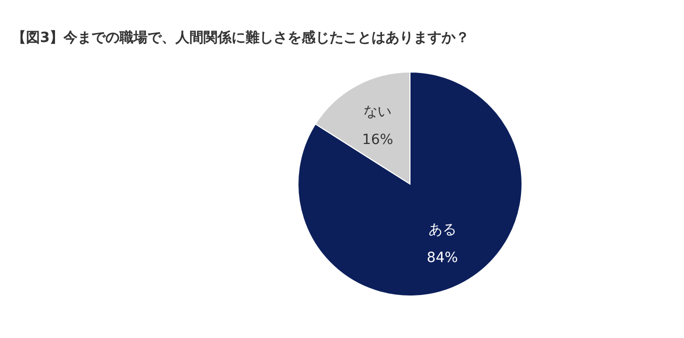 This screenshot has height=338, width=684. I want to click on data-label: 16%, so click(378, 140).